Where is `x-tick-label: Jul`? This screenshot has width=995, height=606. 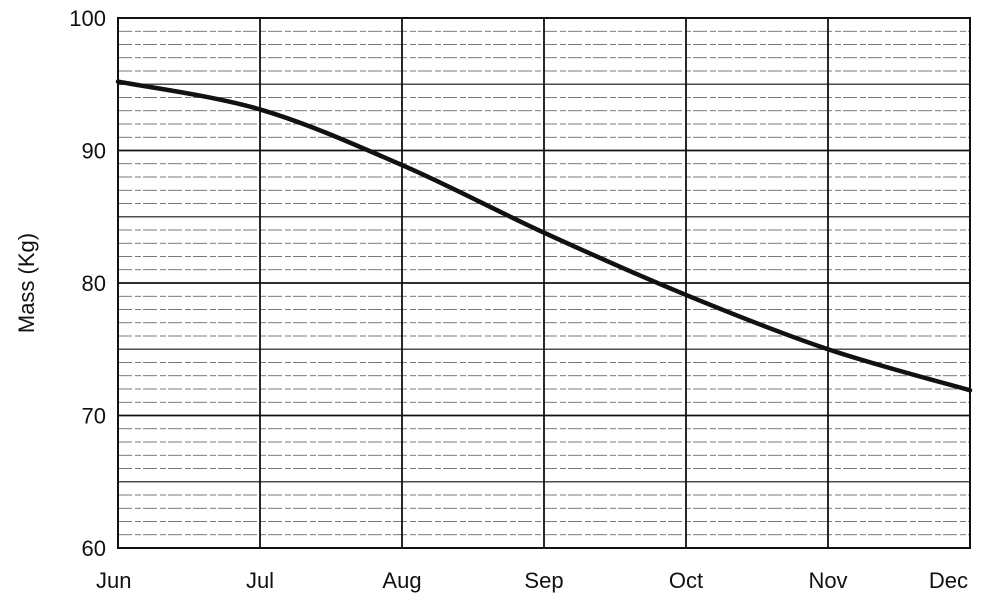 x-tick-label: Jul is located at coordinates (260, 580).